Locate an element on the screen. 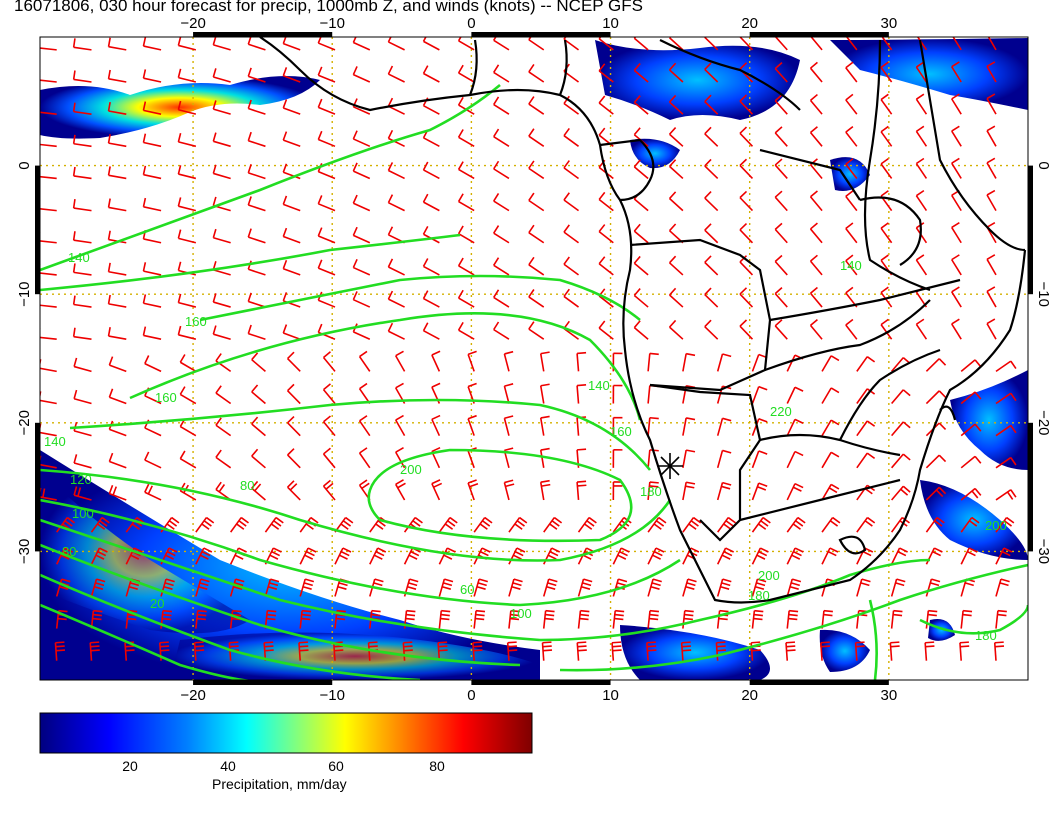  contour-label: 160 is located at coordinates (621, 431).